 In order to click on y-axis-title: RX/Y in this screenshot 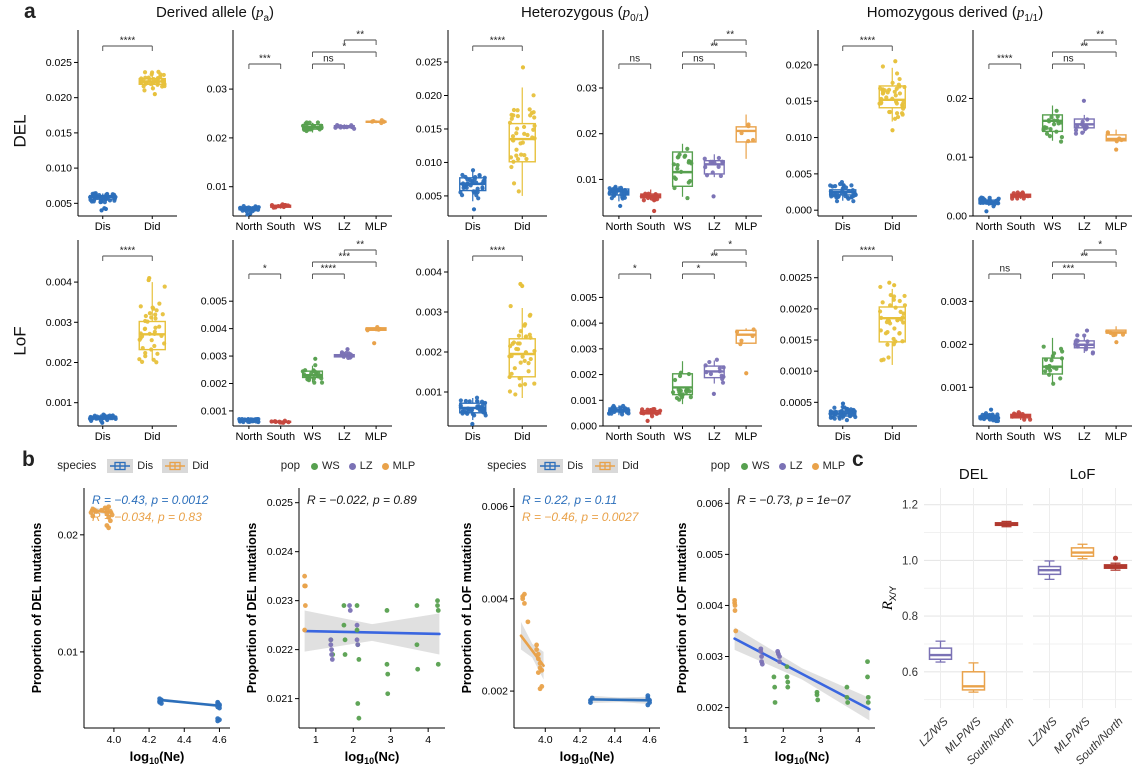, I will do `click(889, 598)`.